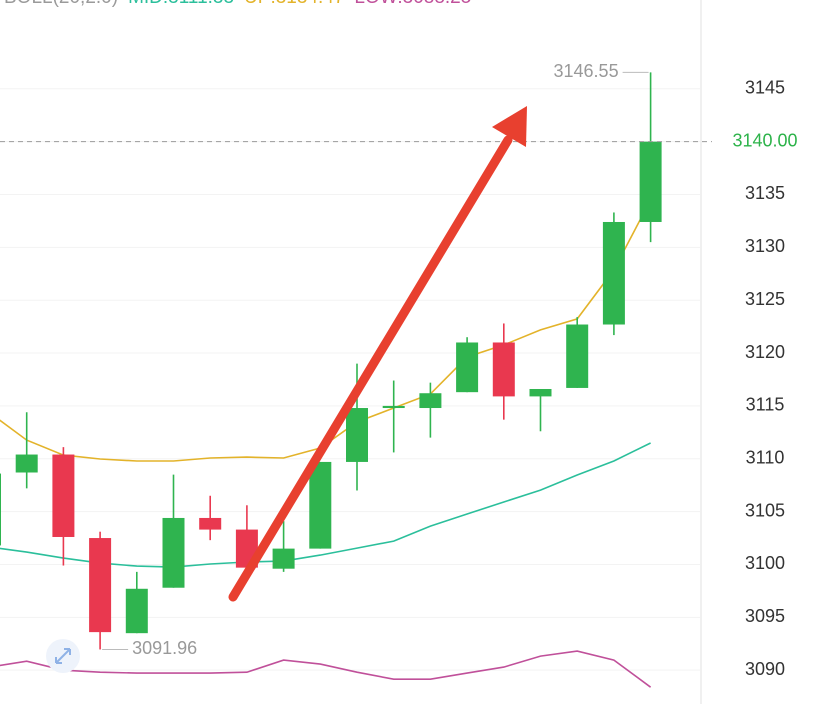  Describe the element at coordinates (61, 4) in the screenshot. I see `legend-entry: BOLL(20,2.0)` at that location.